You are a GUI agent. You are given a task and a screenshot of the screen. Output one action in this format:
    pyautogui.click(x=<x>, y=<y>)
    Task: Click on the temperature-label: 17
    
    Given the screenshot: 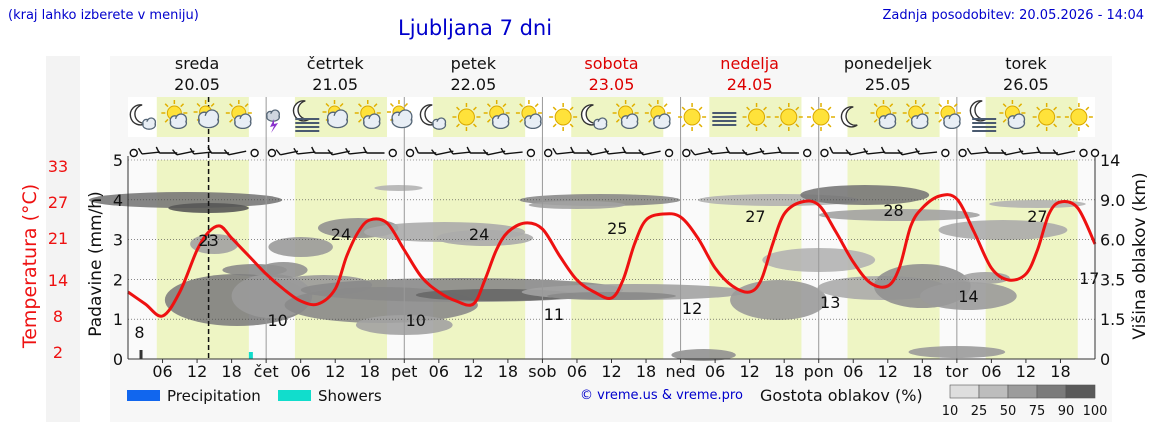 What is the action you would take?
    pyautogui.click(x=1089, y=278)
    